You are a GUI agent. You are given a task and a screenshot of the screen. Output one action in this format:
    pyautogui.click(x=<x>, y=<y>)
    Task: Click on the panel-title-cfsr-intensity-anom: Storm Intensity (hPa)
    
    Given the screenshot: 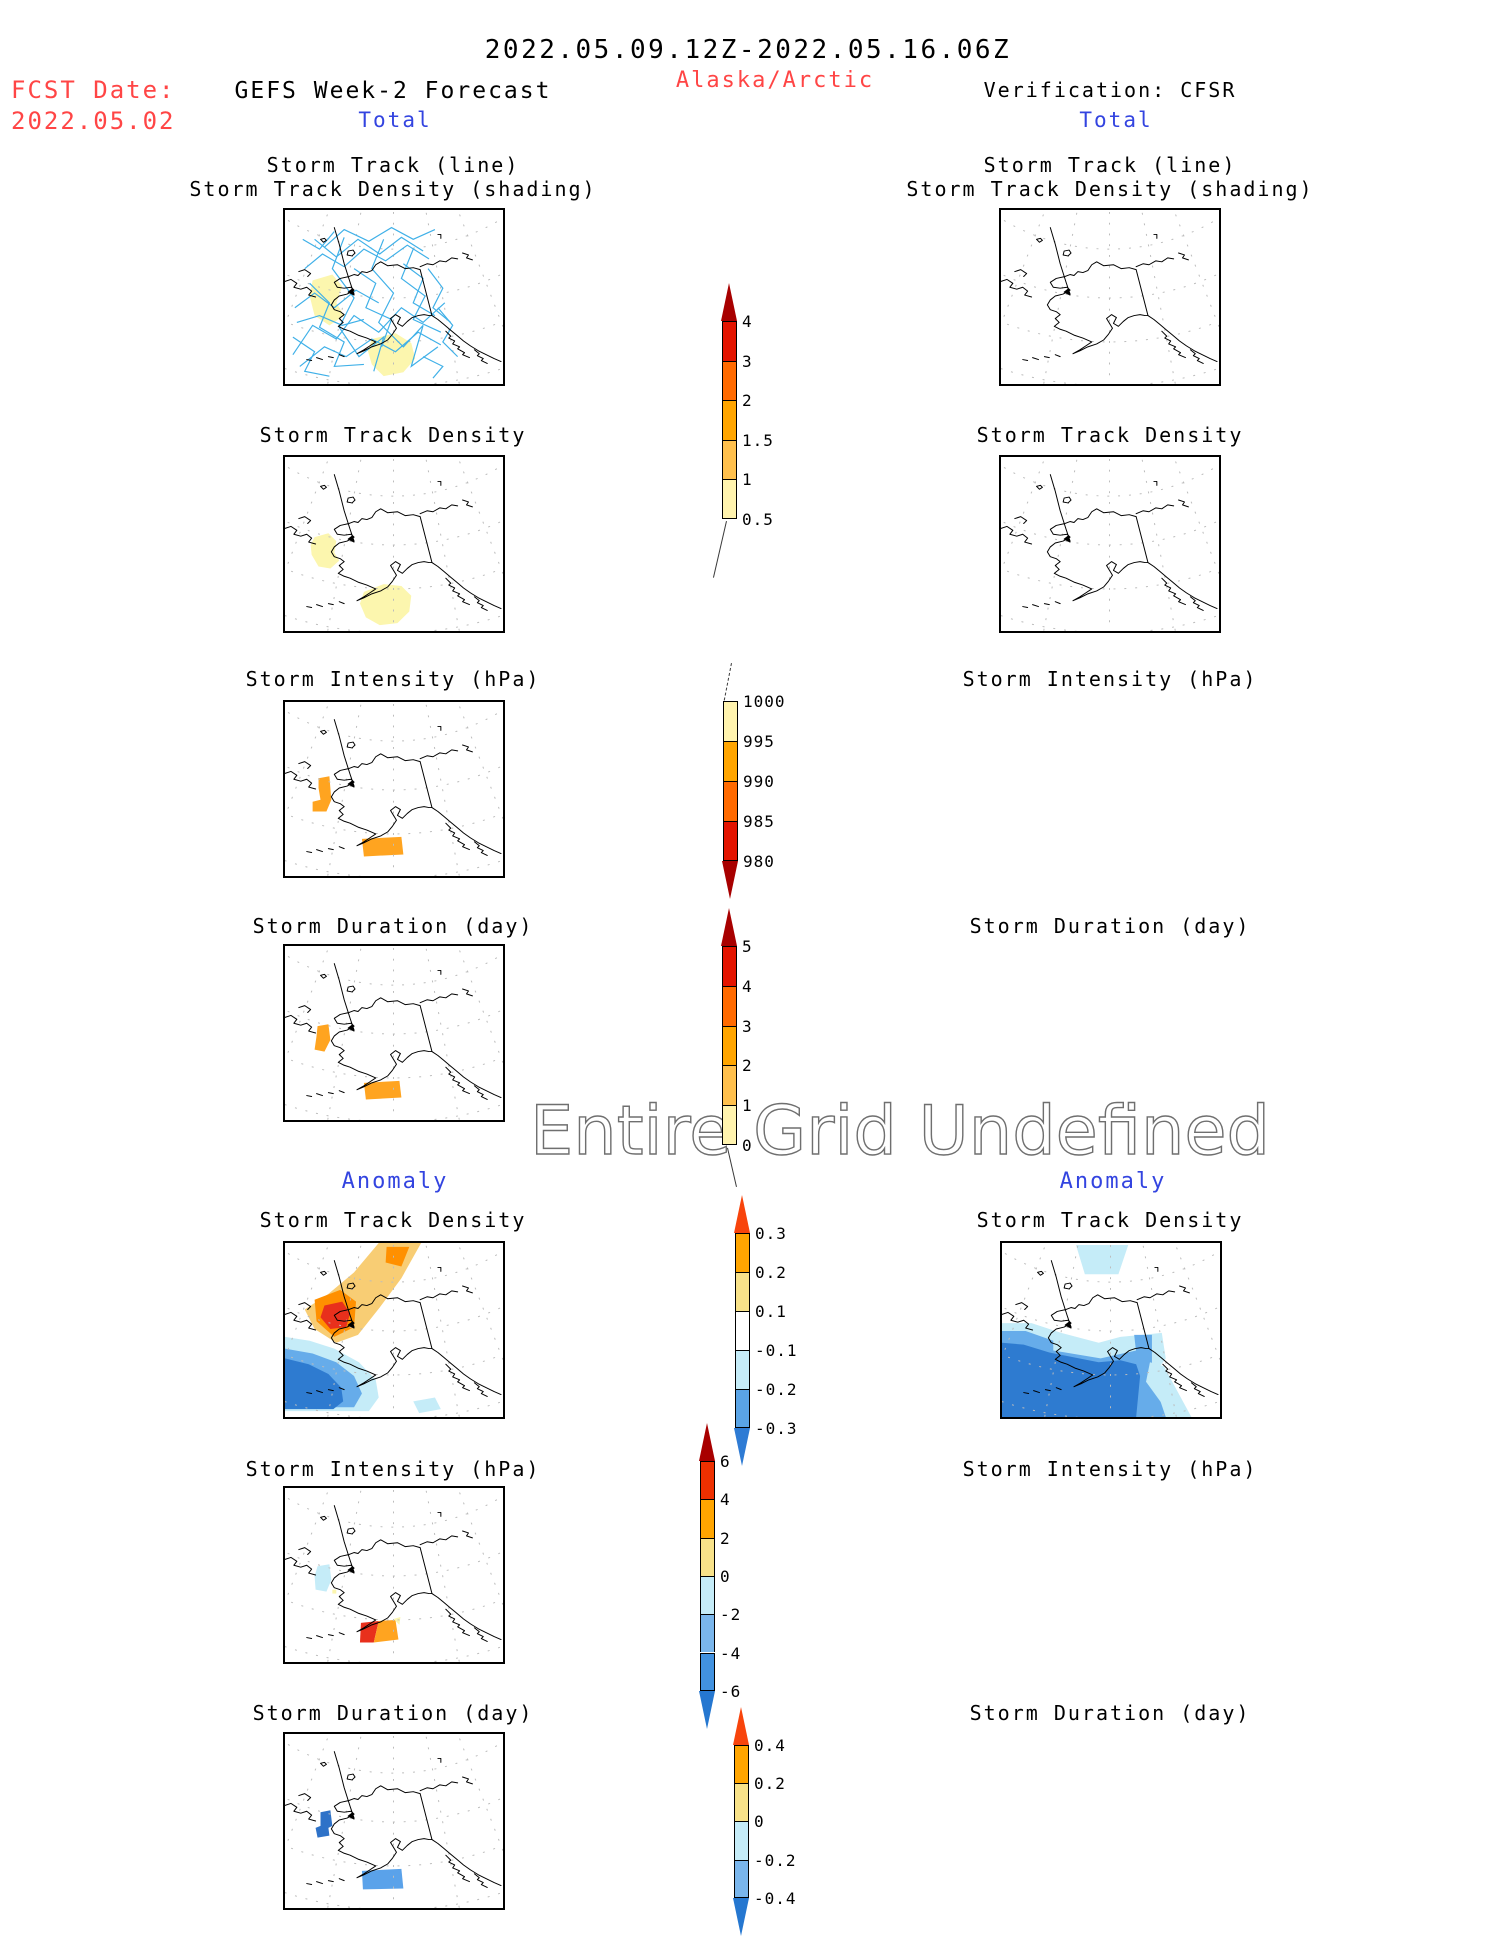 What is the action you would take?
    pyautogui.click(x=1110, y=1469)
    